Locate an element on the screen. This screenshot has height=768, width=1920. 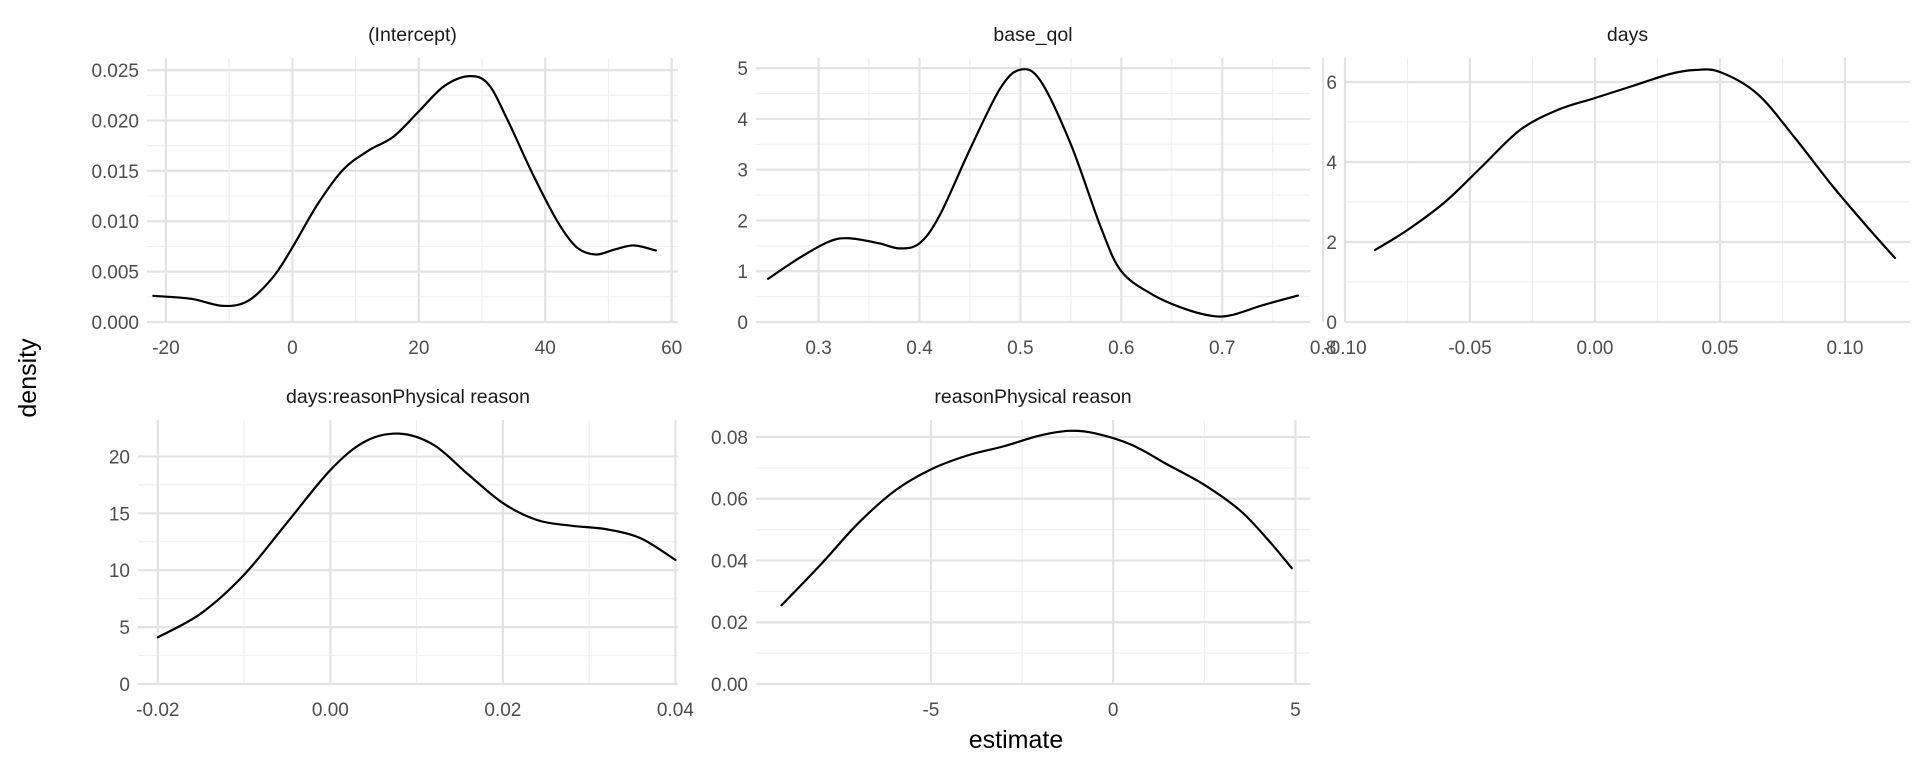
facet-title: (Intercept) is located at coordinates (412, 35).